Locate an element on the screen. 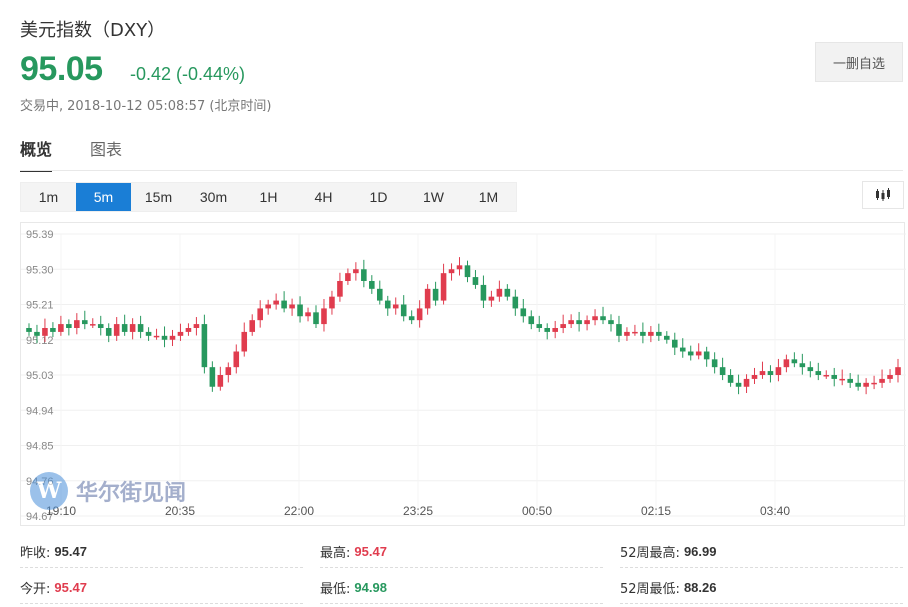 The height and width of the screenshot is (607, 908). price-change: -0.42 (-0.44%) is located at coordinates (188, 74).